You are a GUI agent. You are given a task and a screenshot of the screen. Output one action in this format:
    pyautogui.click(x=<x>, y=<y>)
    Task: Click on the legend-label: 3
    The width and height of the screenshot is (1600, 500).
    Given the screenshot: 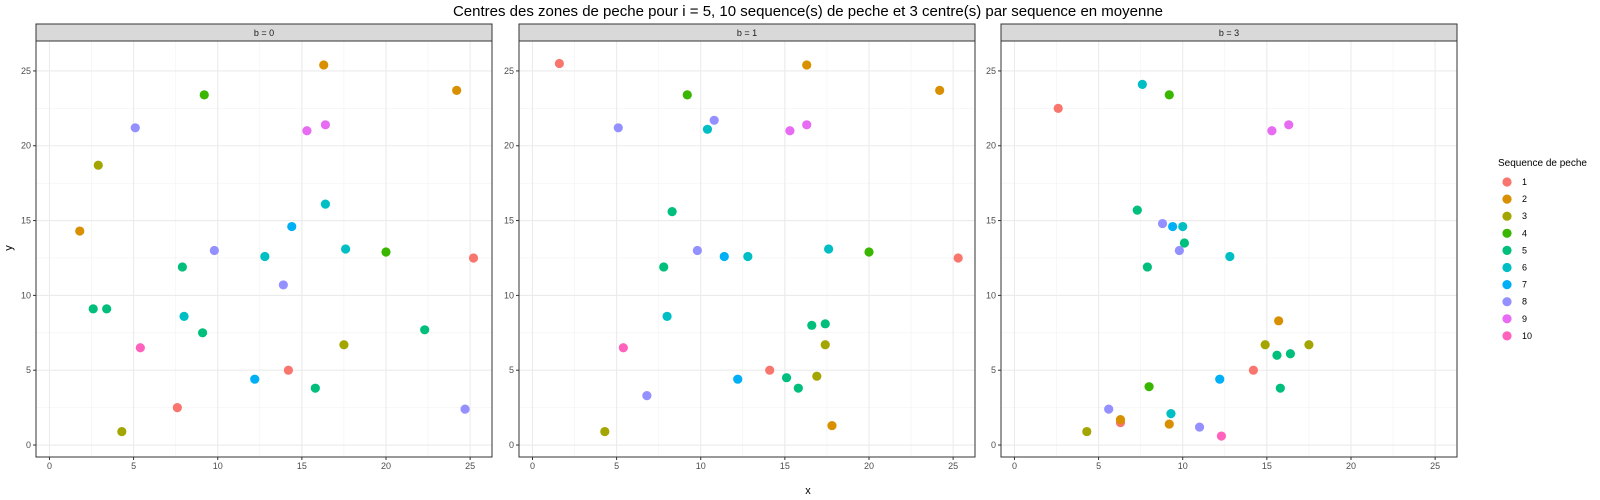 What is the action you would take?
    pyautogui.click(x=1524, y=216)
    